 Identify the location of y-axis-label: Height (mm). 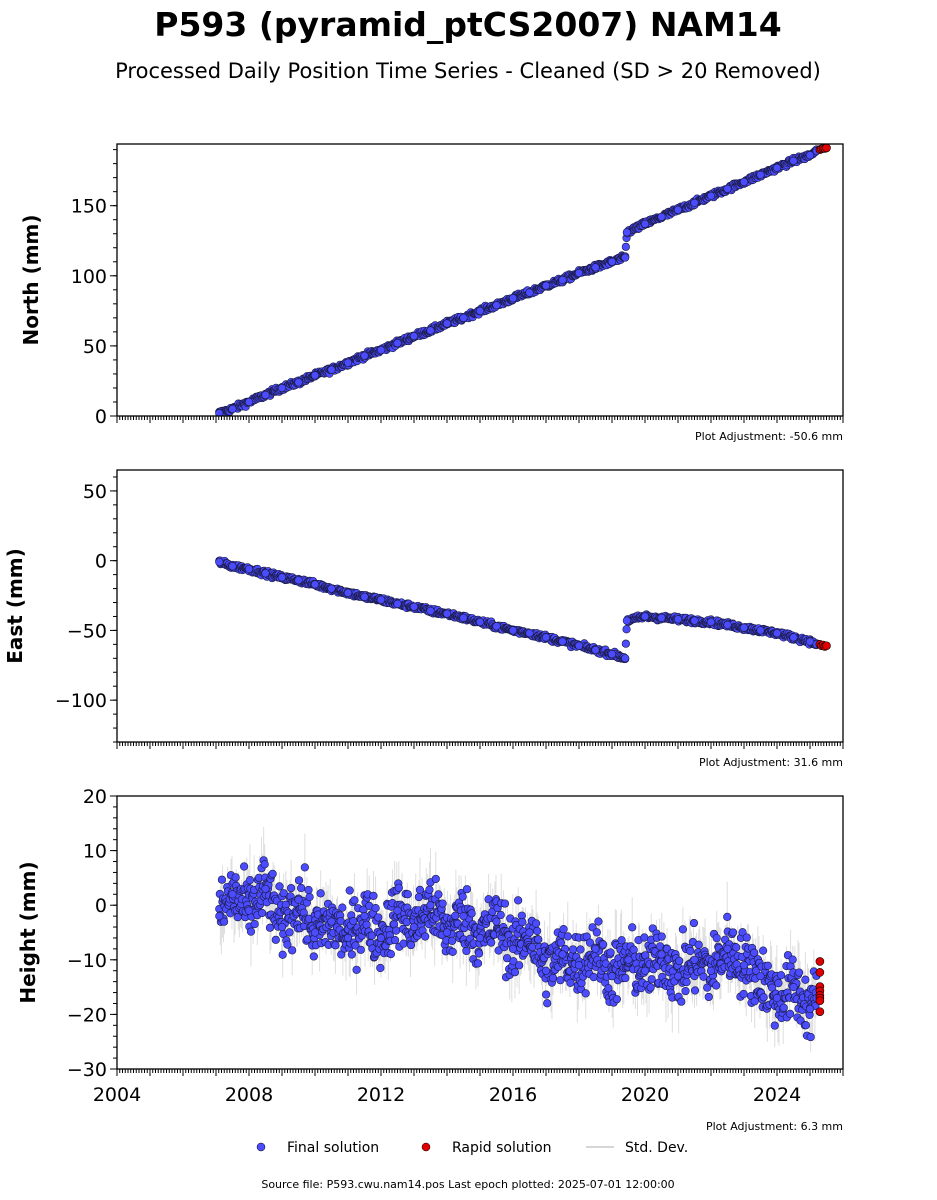
(28, 932).